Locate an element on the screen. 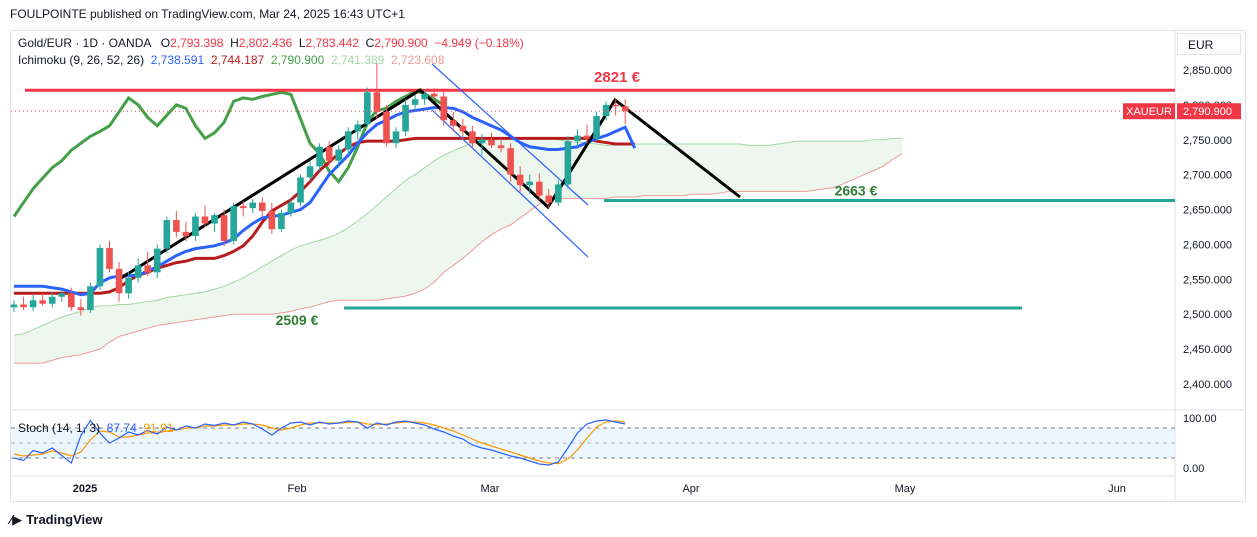 This screenshot has height=537, width=1257. last-price-tag-label: 2,790.900 is located at coordinates (1207, 112).